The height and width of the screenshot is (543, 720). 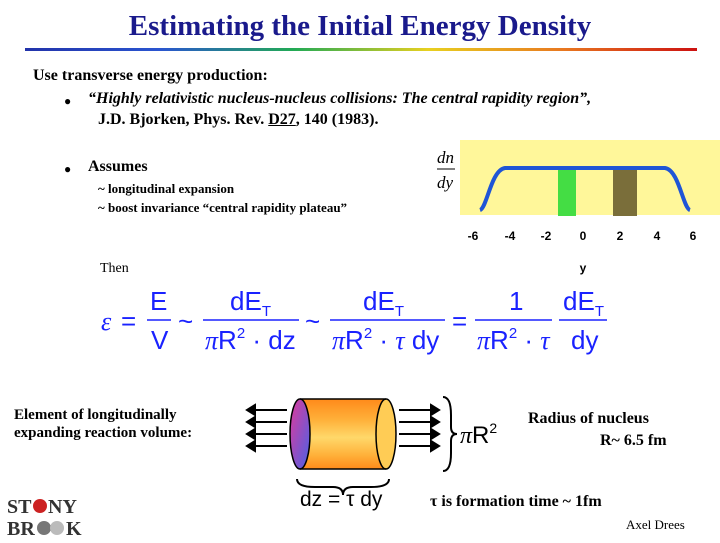 What do you see at coordinates (473, 236) in the screenshot?
I see `tick-label: -6` at bounding box center [473, 236].